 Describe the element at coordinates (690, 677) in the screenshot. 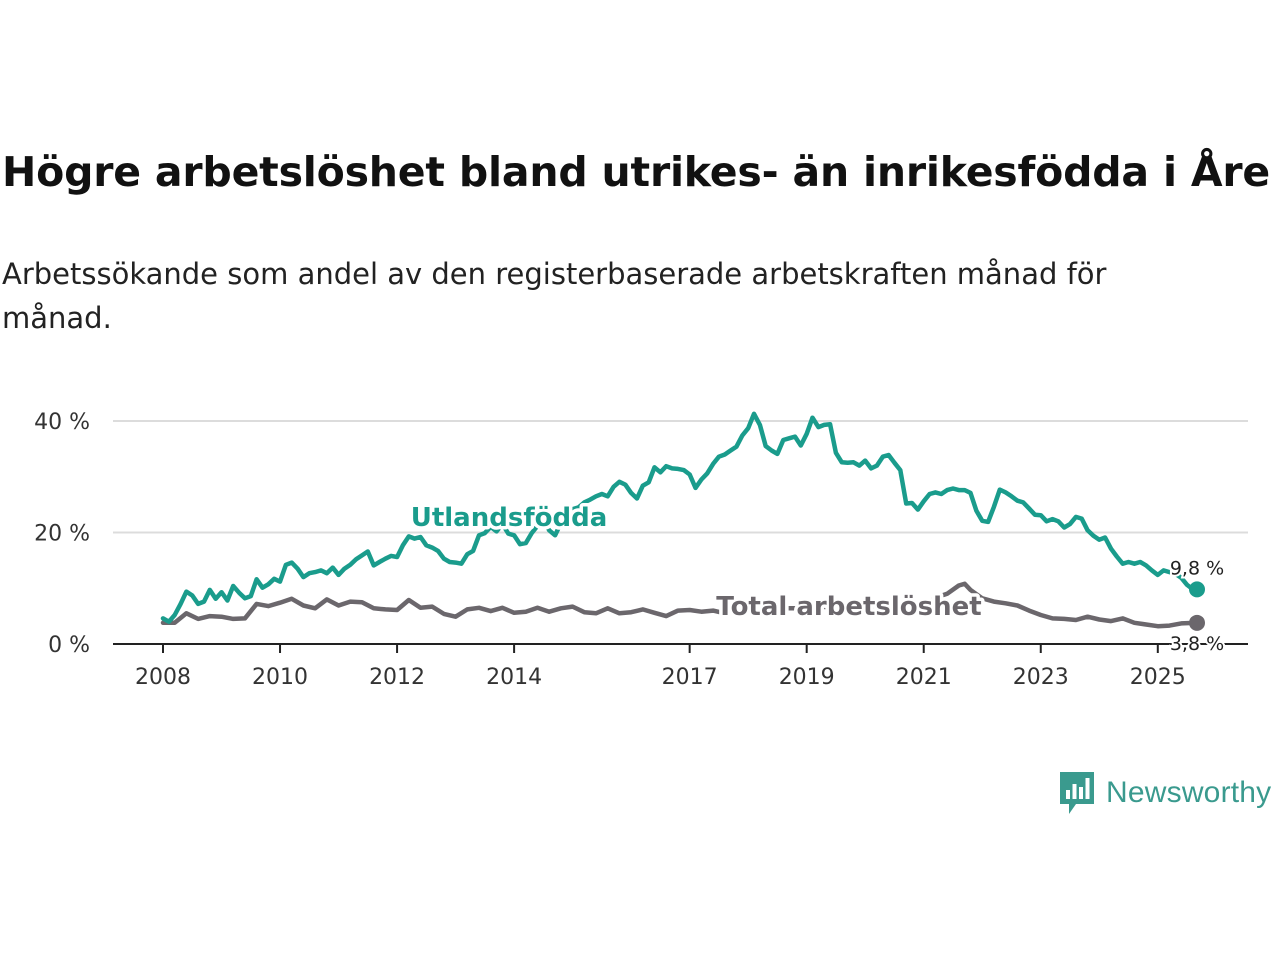

I see `x-tick-label: 2017` at that location.